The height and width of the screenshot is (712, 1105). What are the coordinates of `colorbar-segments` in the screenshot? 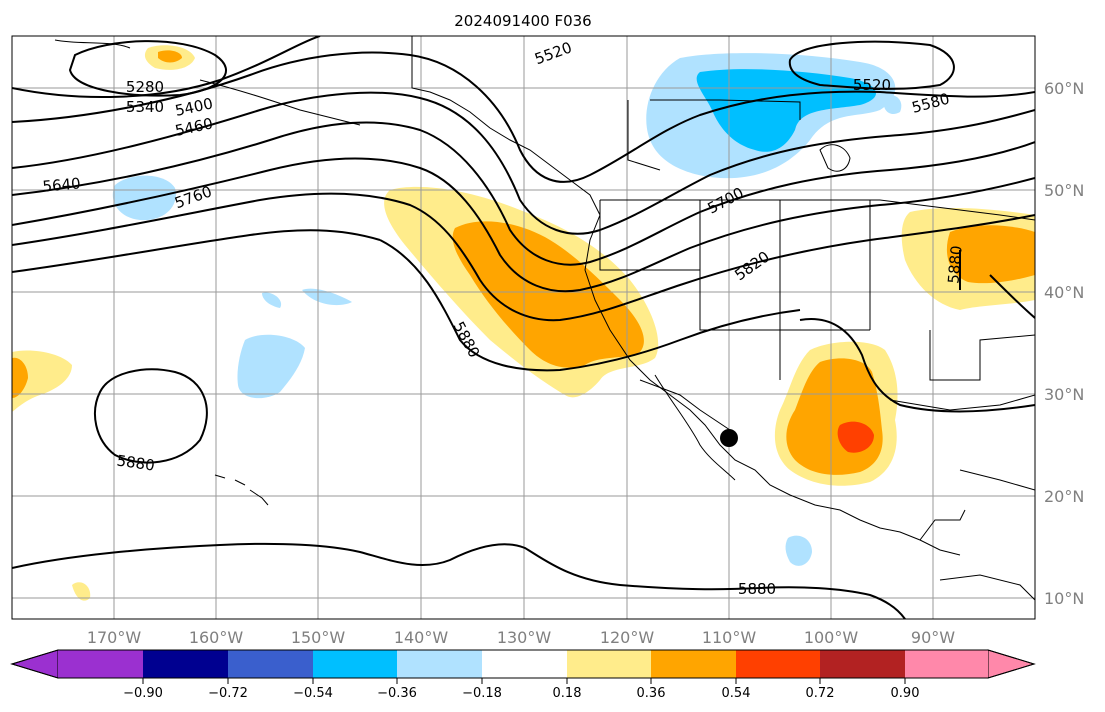 It's located at (523, 664).